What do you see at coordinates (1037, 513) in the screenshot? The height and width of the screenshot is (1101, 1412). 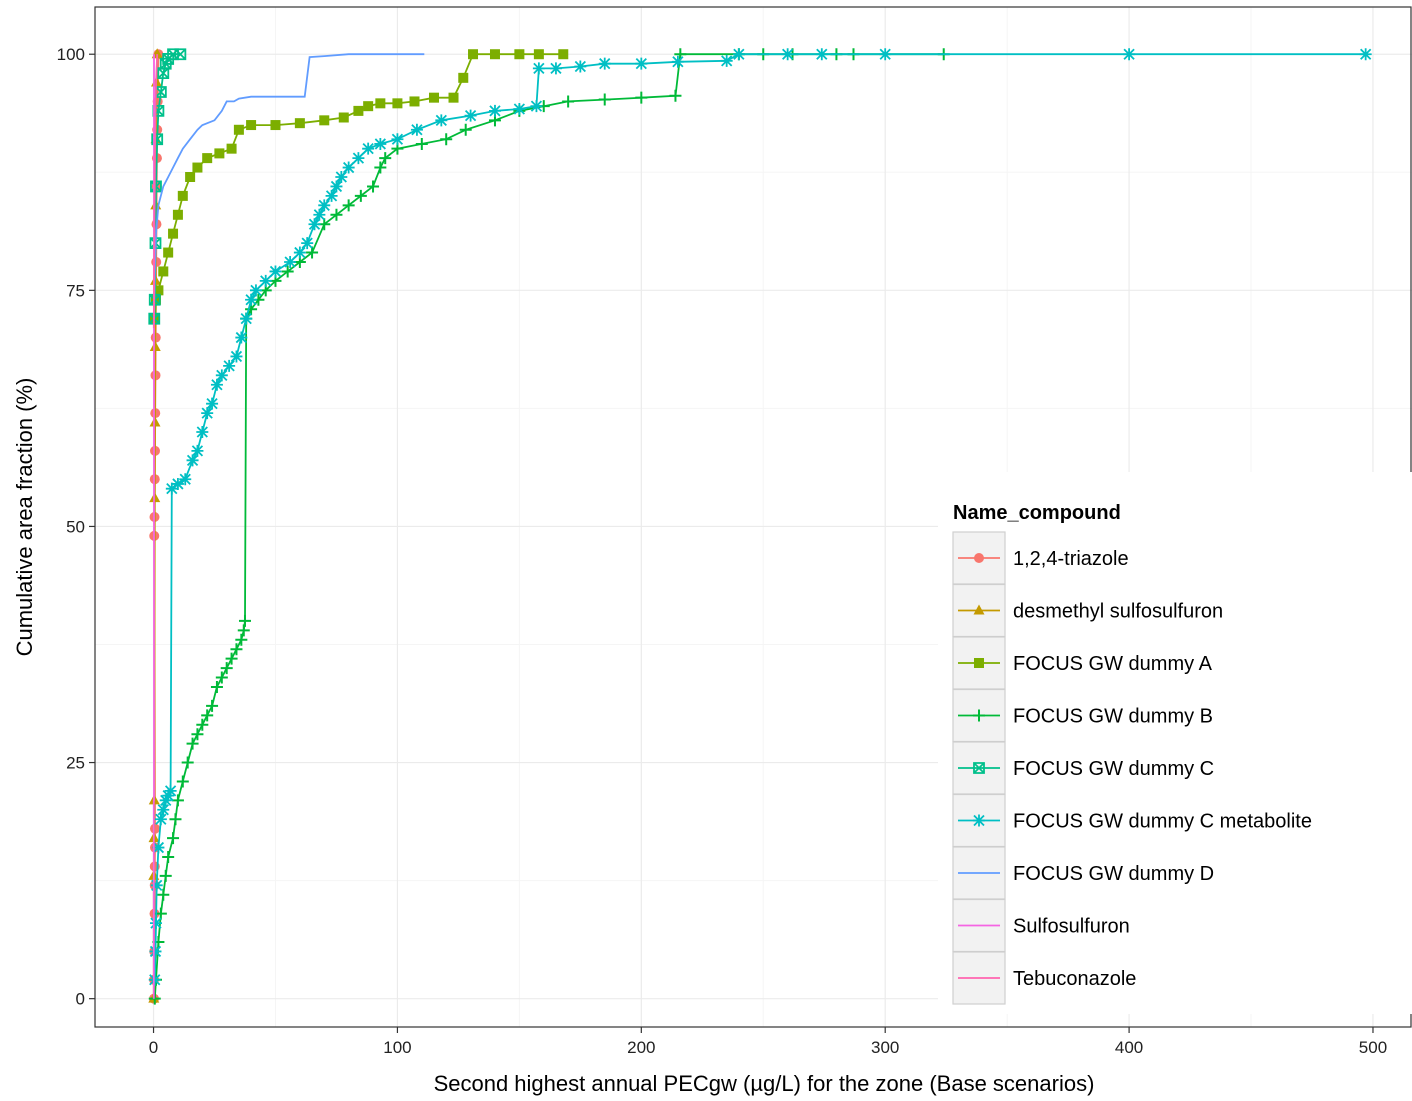 I see `legend-title: Name_compound` at bounding box center [1037, 513].